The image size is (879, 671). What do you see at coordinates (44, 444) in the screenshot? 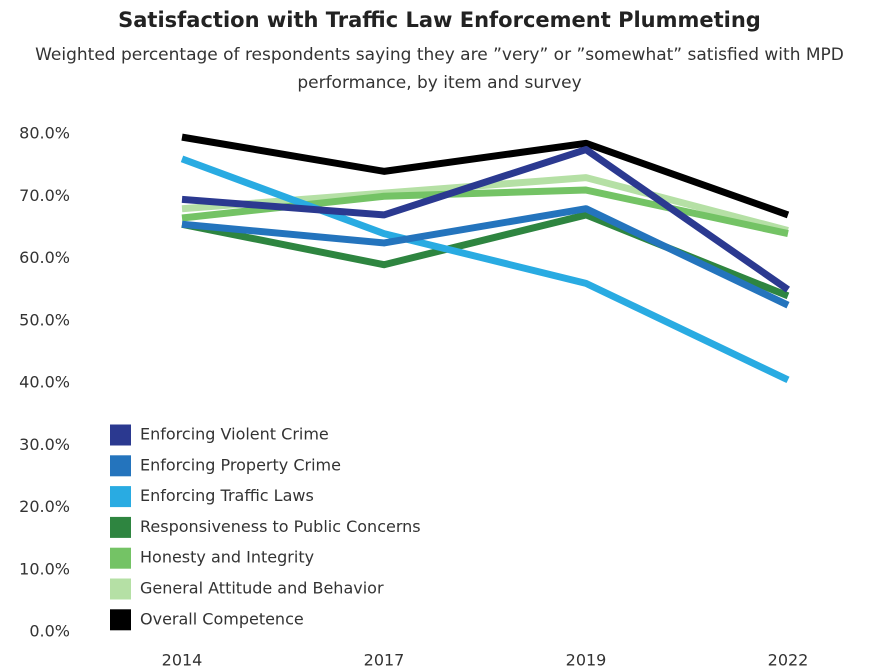
I see `y-tick-label: 30.0%` at bounding box center [44, 444].